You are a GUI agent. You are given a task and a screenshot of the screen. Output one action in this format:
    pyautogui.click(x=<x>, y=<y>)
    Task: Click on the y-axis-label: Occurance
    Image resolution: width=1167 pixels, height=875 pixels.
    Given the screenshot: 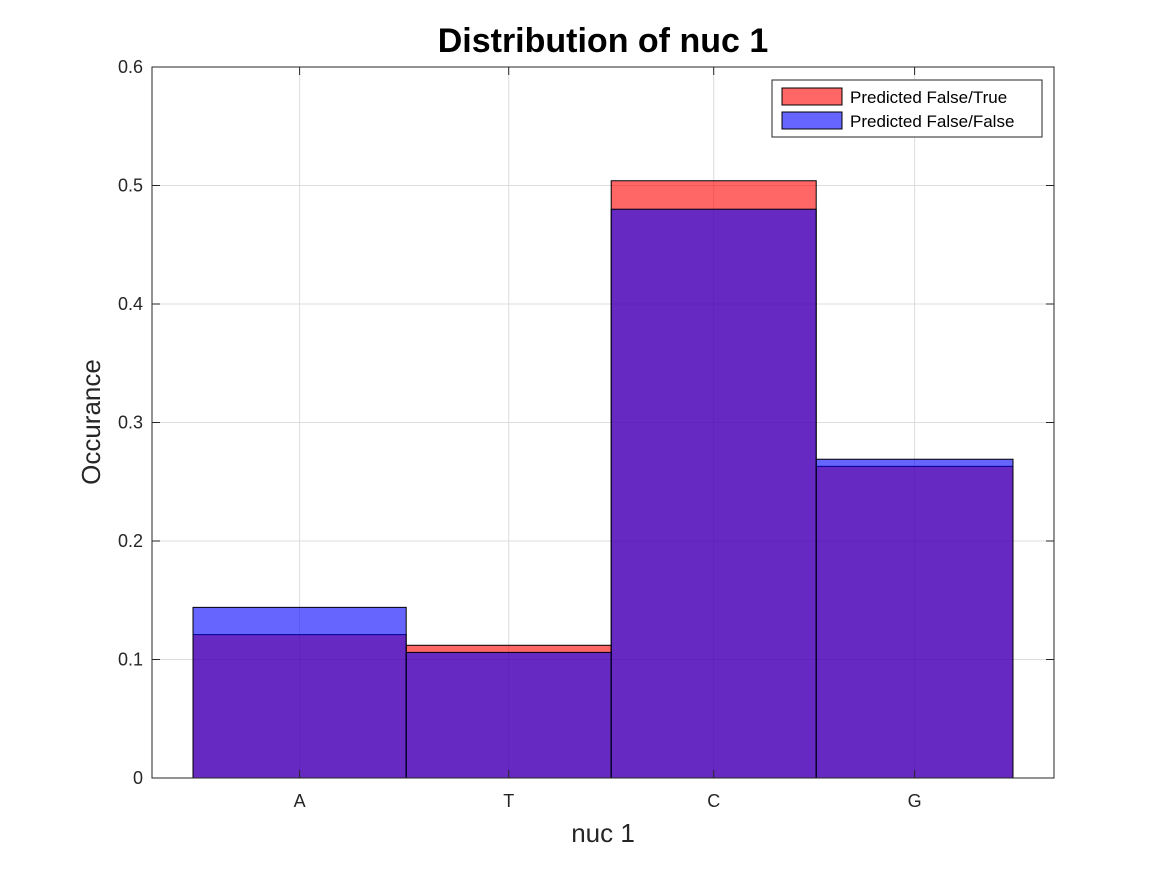 What is the action you would take?
    pyautogui.click(x=91, y=422)
    